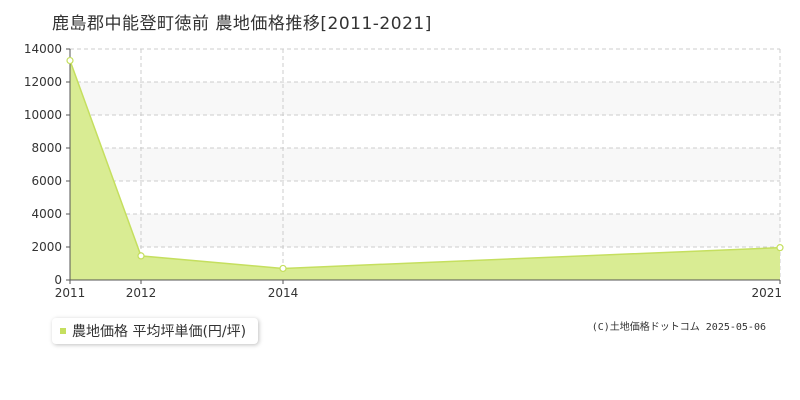  What do you see at coordinates (46, 181) in the screenshot?
I see `y-tick-label: 6000` at bounding box center [46, 181].